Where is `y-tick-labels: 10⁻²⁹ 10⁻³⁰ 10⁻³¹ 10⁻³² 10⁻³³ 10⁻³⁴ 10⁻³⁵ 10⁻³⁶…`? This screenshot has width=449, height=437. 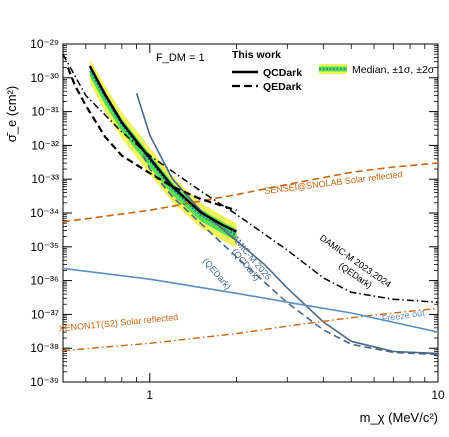
y-tick-labels: 10⁻²⁹ 10⁻³⁰ 10⁻³¹ 10⁻³² 10⁻³³ 10⁻³⁴ 10⁻³⁵ 10⁻³⁶… is located at coordinates (44, 213).